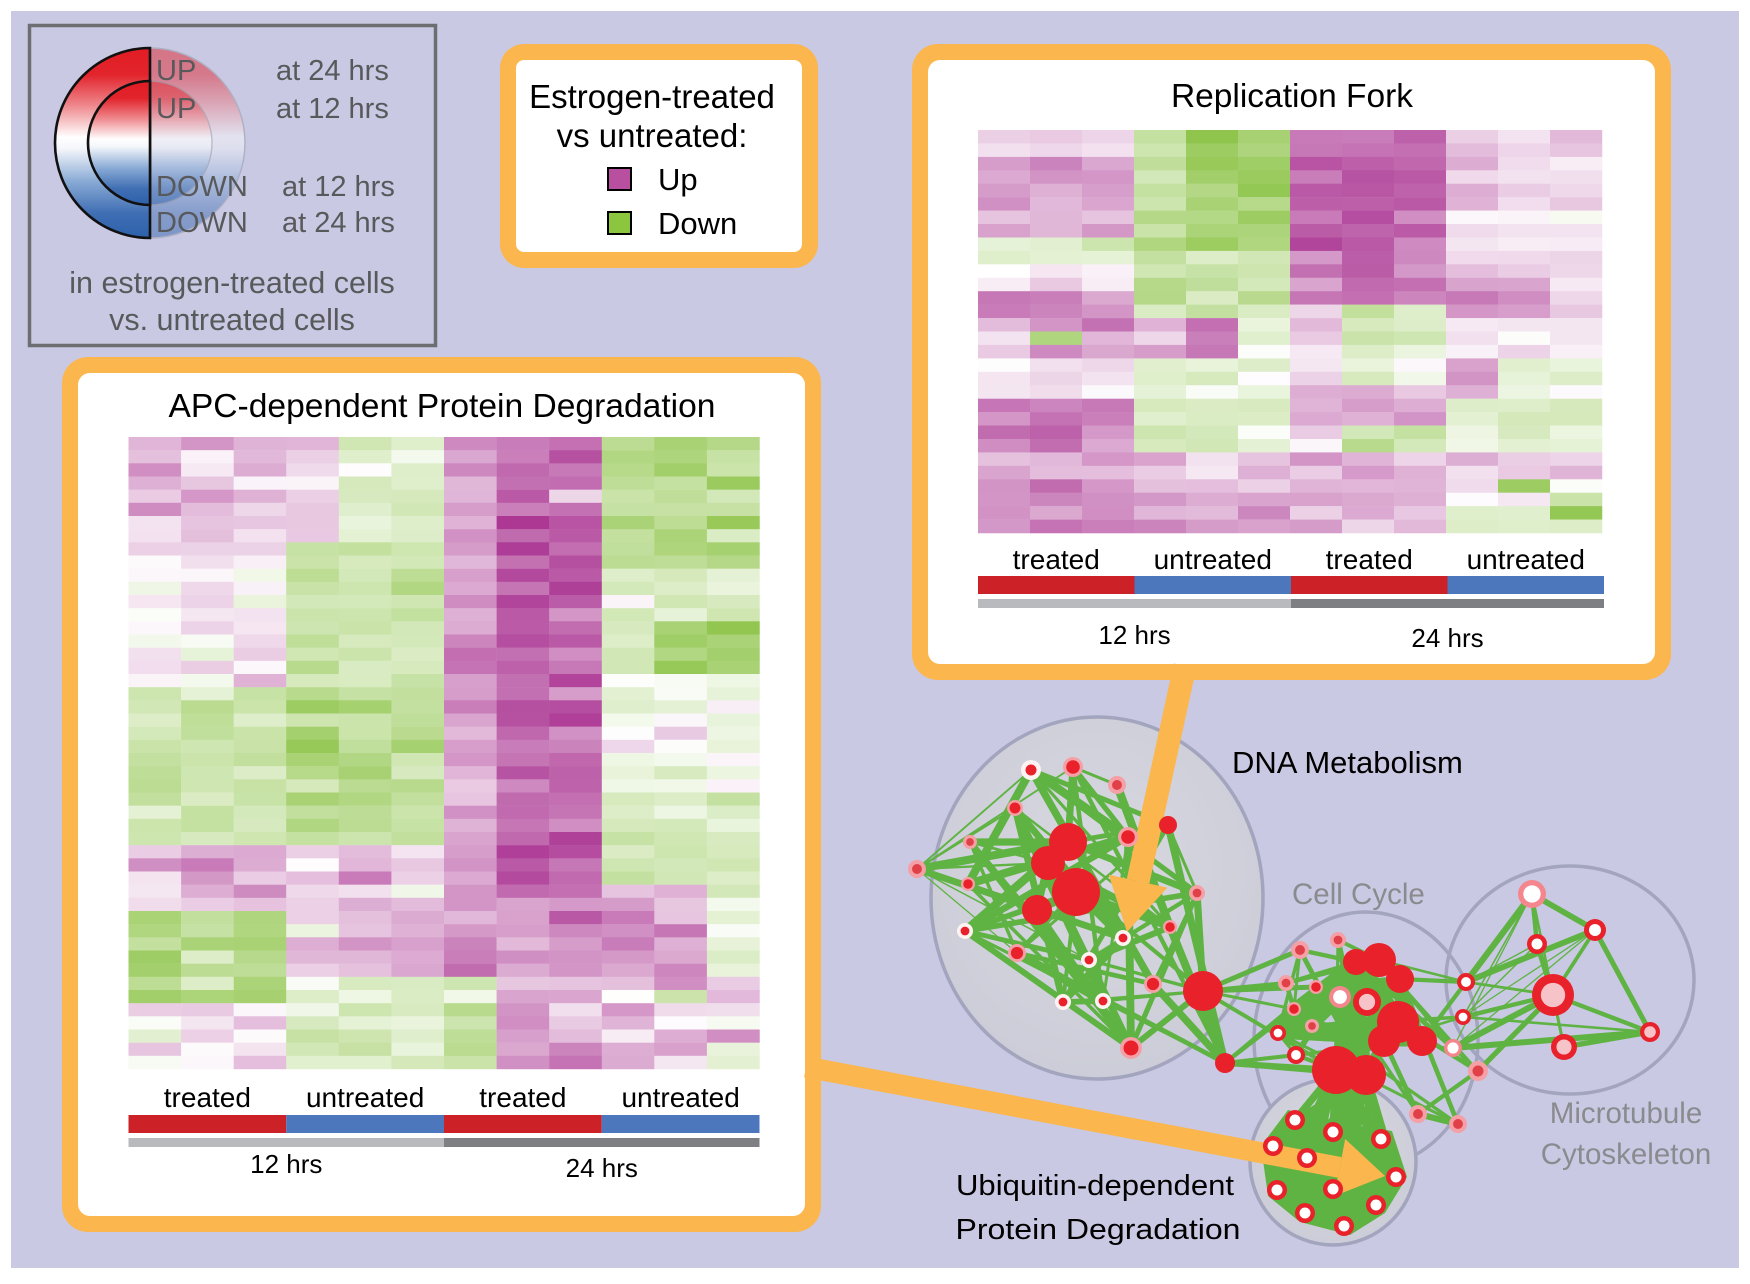 This screenshot has height=1284, width=1750. Describe the element at coordinates (1347, 762) in the screenshot. I see `svg-text: DNA Metabolism` at that location.